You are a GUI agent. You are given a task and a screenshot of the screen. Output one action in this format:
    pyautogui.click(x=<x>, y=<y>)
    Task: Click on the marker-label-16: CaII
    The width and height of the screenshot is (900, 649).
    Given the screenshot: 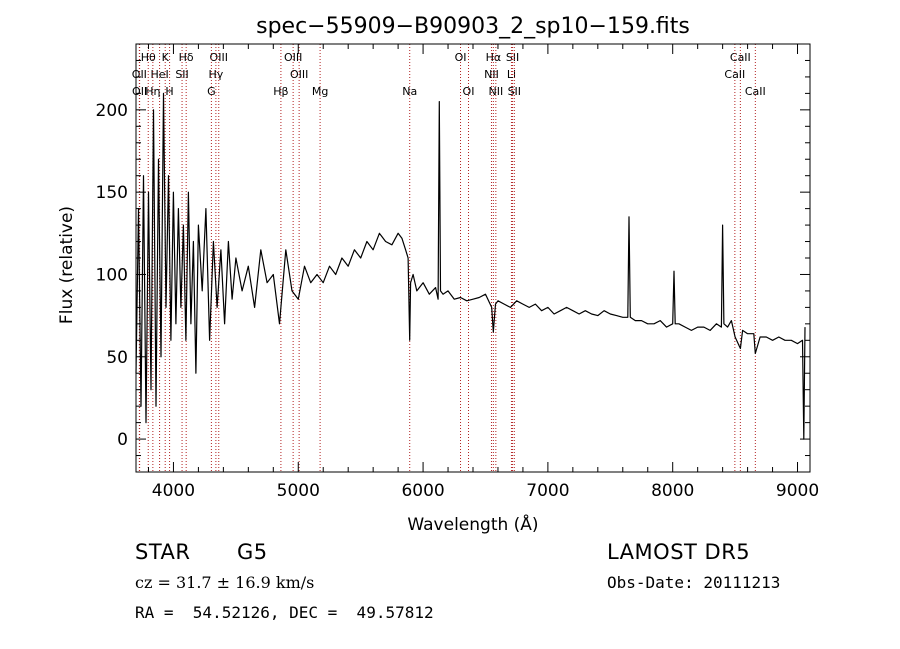 What is the action you would take?
    pyautogui.click(x=734, y=74)
    